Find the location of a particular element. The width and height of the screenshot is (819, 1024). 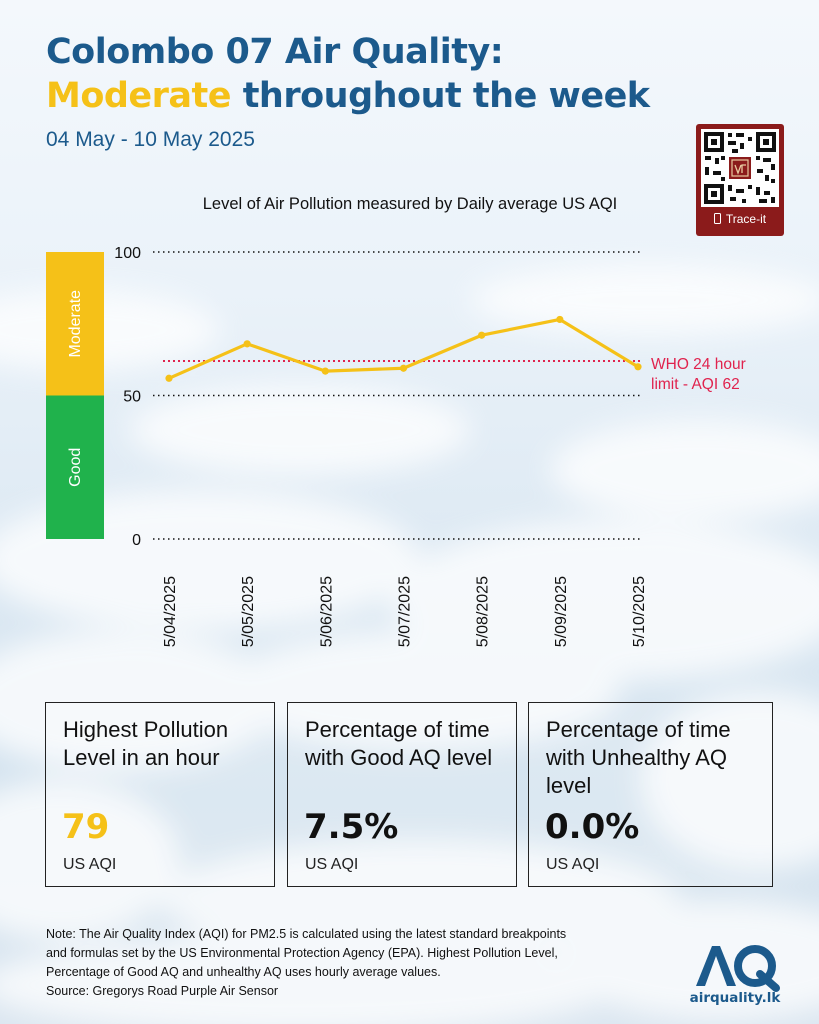

title-line-2: Moderate throughout the week is located at coordinates (386, 96).